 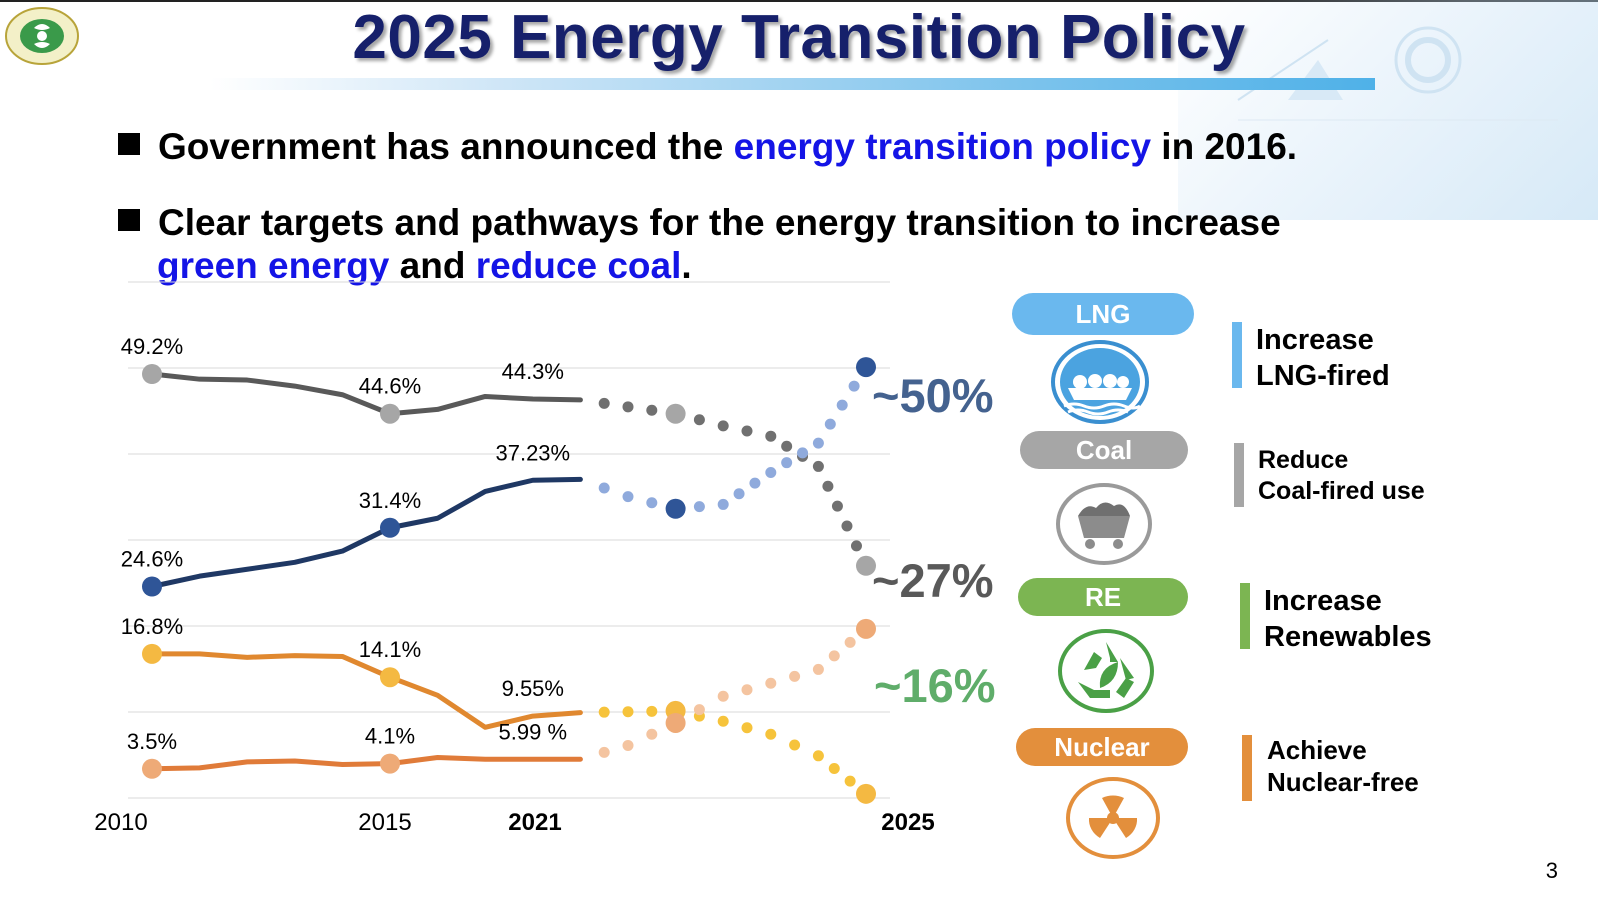 What do you see at coordinates (1247, 768) in the screenshot?
I see `legend-bar-nuclear` at bounding box center [1247, 768].